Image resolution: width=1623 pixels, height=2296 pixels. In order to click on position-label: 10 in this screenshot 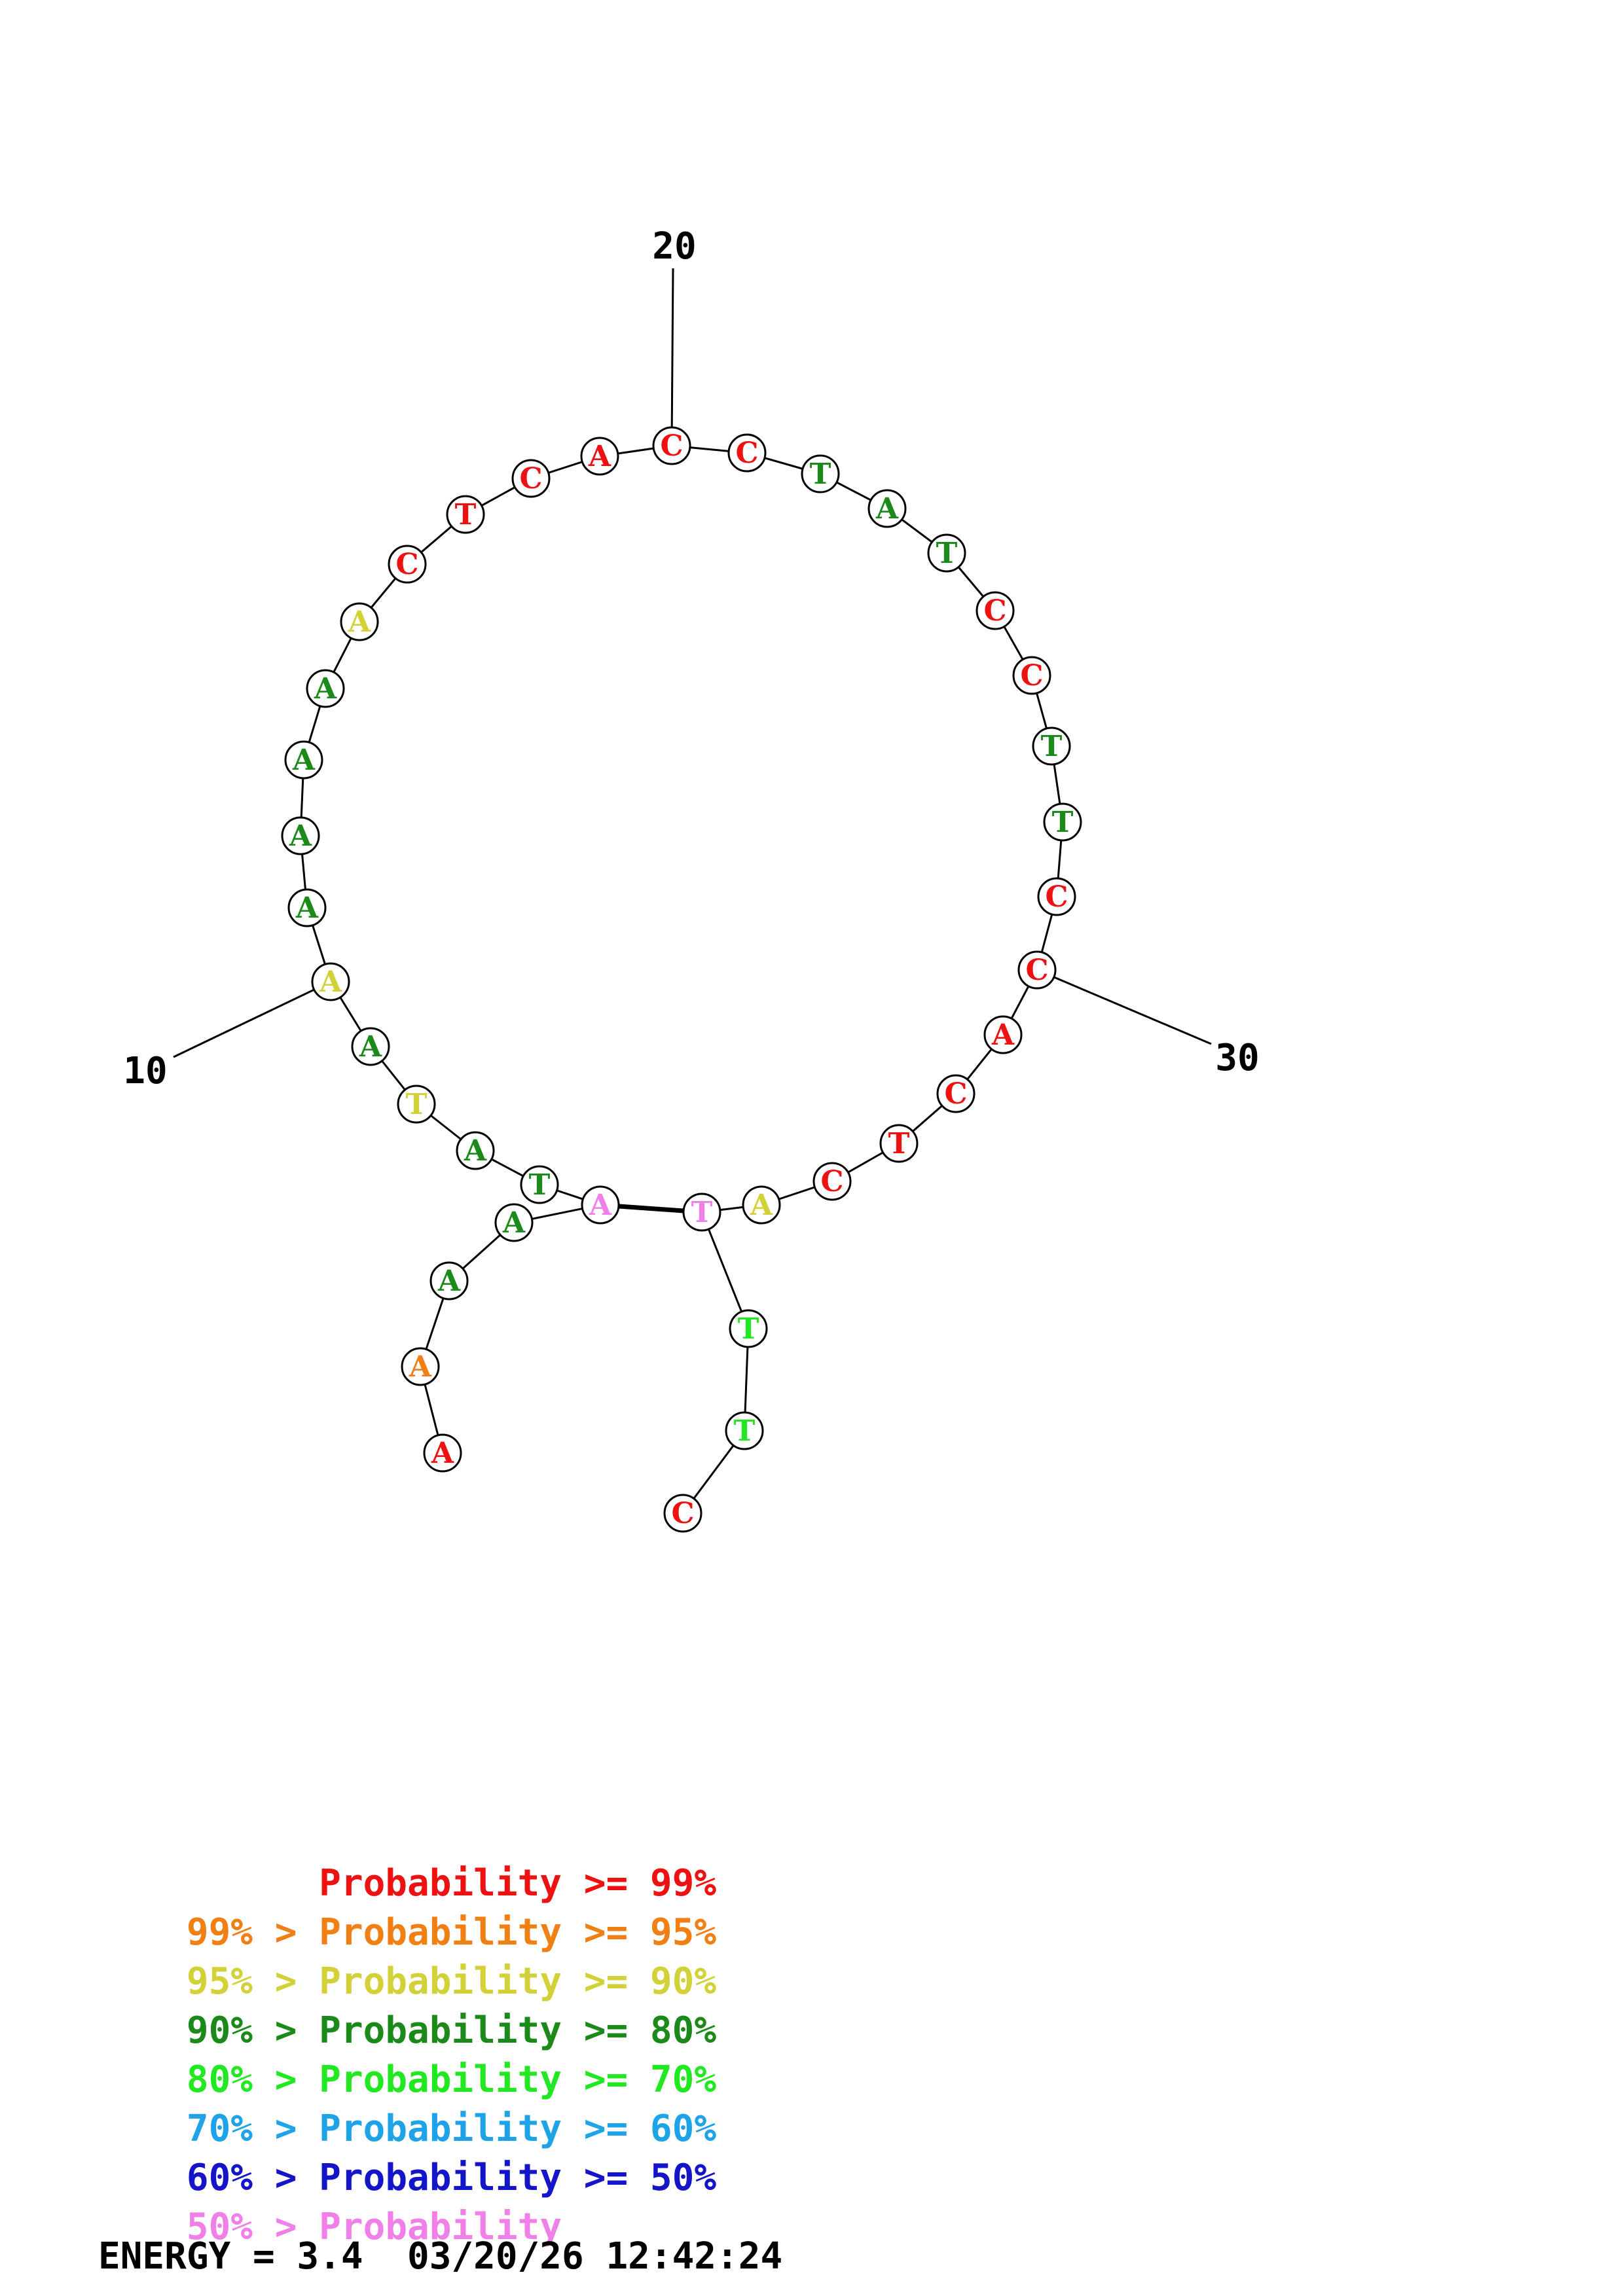, I will do `click(145, 1071)`.